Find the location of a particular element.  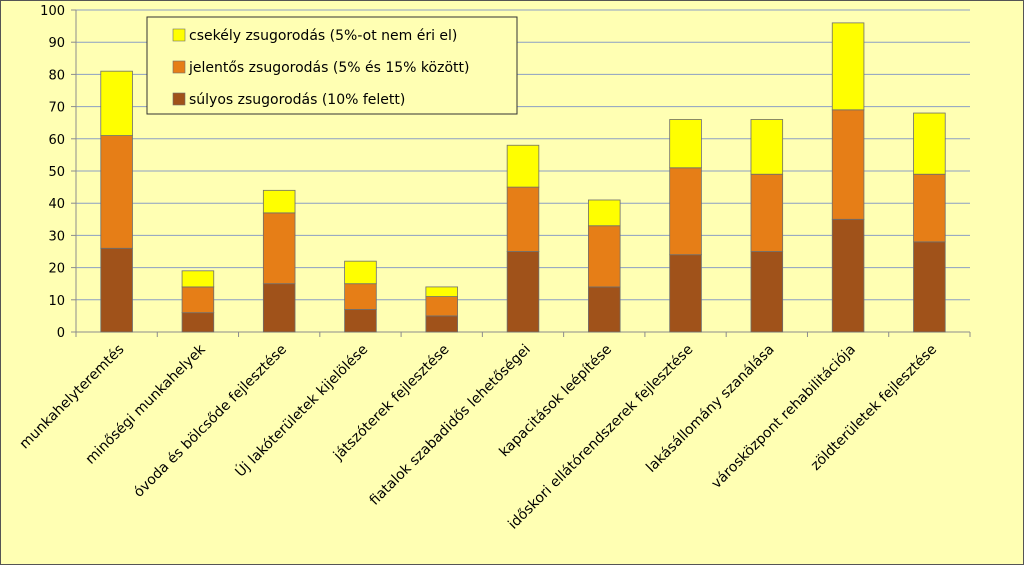

y-tick-label: 40 is located at coordinates (56, 204).